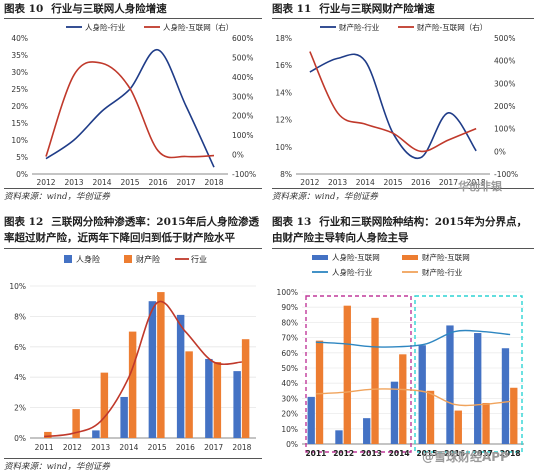 The height and width of the screenshot is (476, 536). I want to click on y-tick-label: 2%, so click(20, 408).